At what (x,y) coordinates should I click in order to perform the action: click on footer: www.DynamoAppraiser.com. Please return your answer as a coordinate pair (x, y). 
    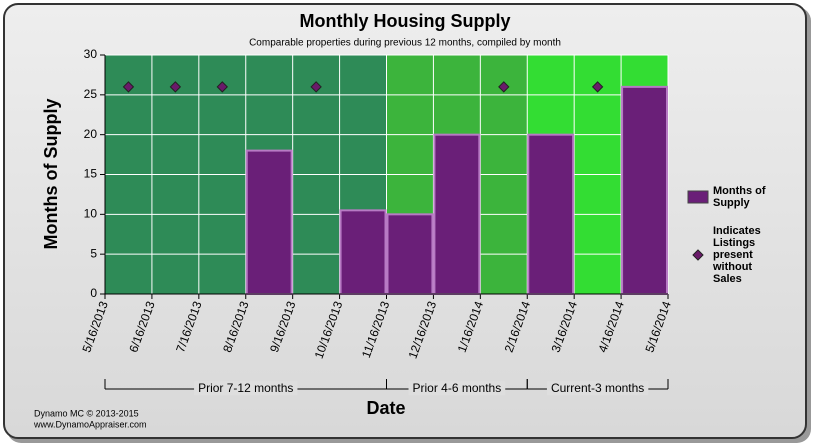
    Looking at the image, I should click on (90, 424).